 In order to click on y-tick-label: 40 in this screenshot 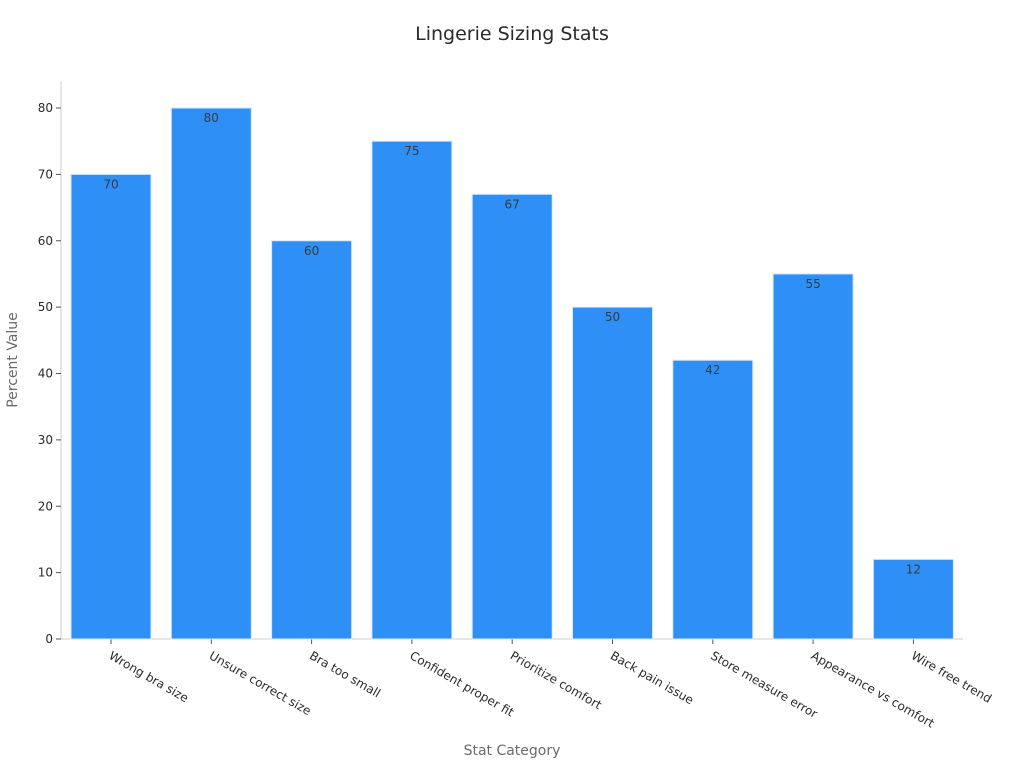, I will do `click(45, 374)`.